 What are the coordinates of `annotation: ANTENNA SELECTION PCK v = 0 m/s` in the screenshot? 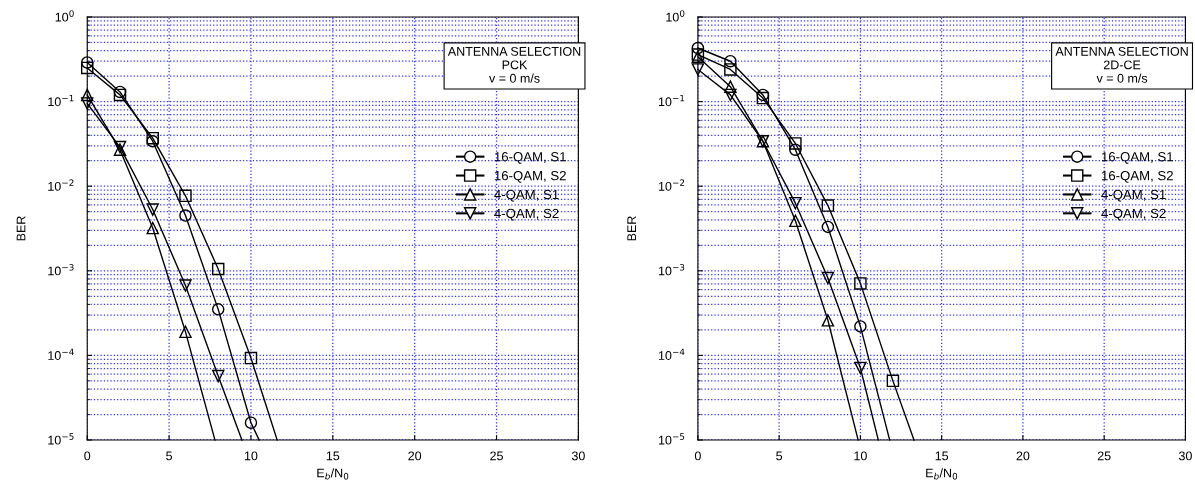 It's located at (514, 64).